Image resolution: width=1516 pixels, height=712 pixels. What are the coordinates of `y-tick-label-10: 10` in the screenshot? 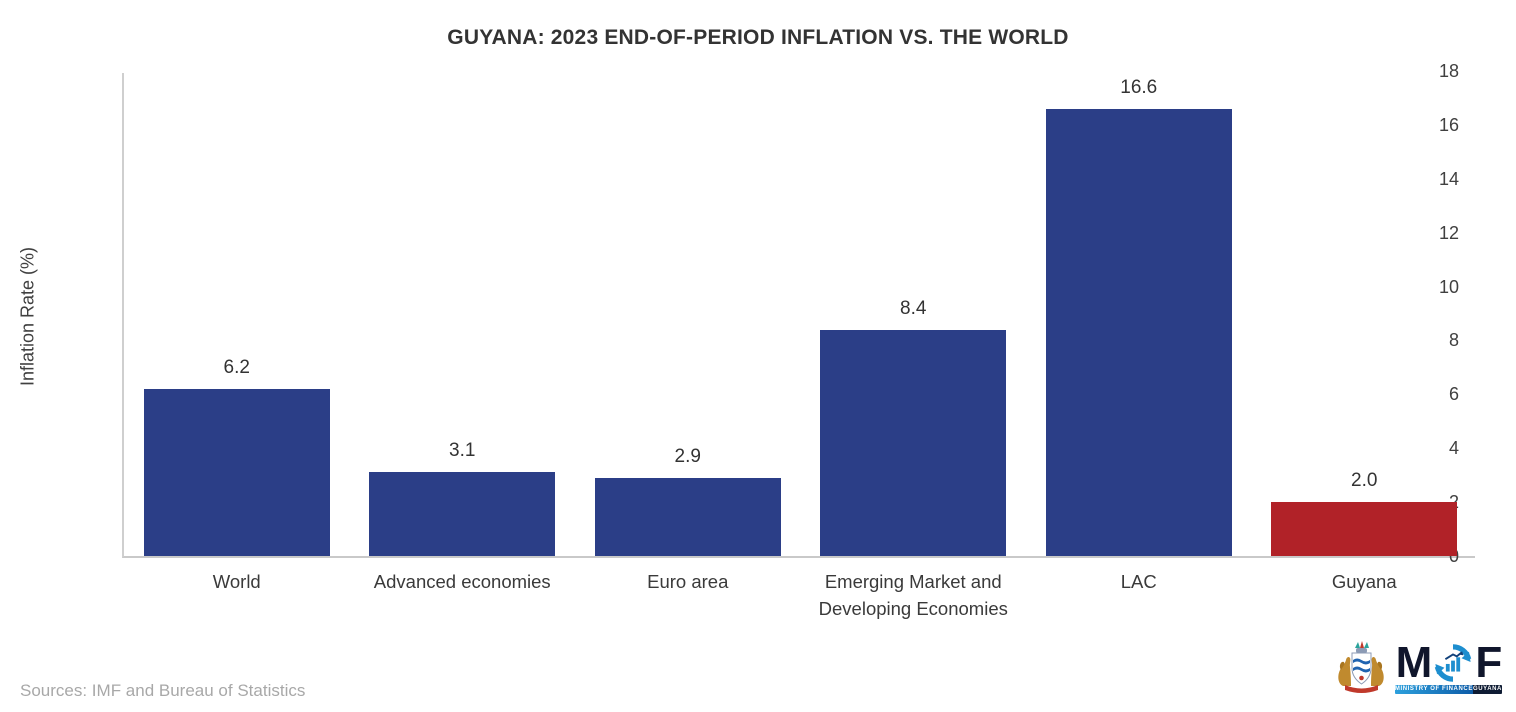 It's located at (1448, 286).